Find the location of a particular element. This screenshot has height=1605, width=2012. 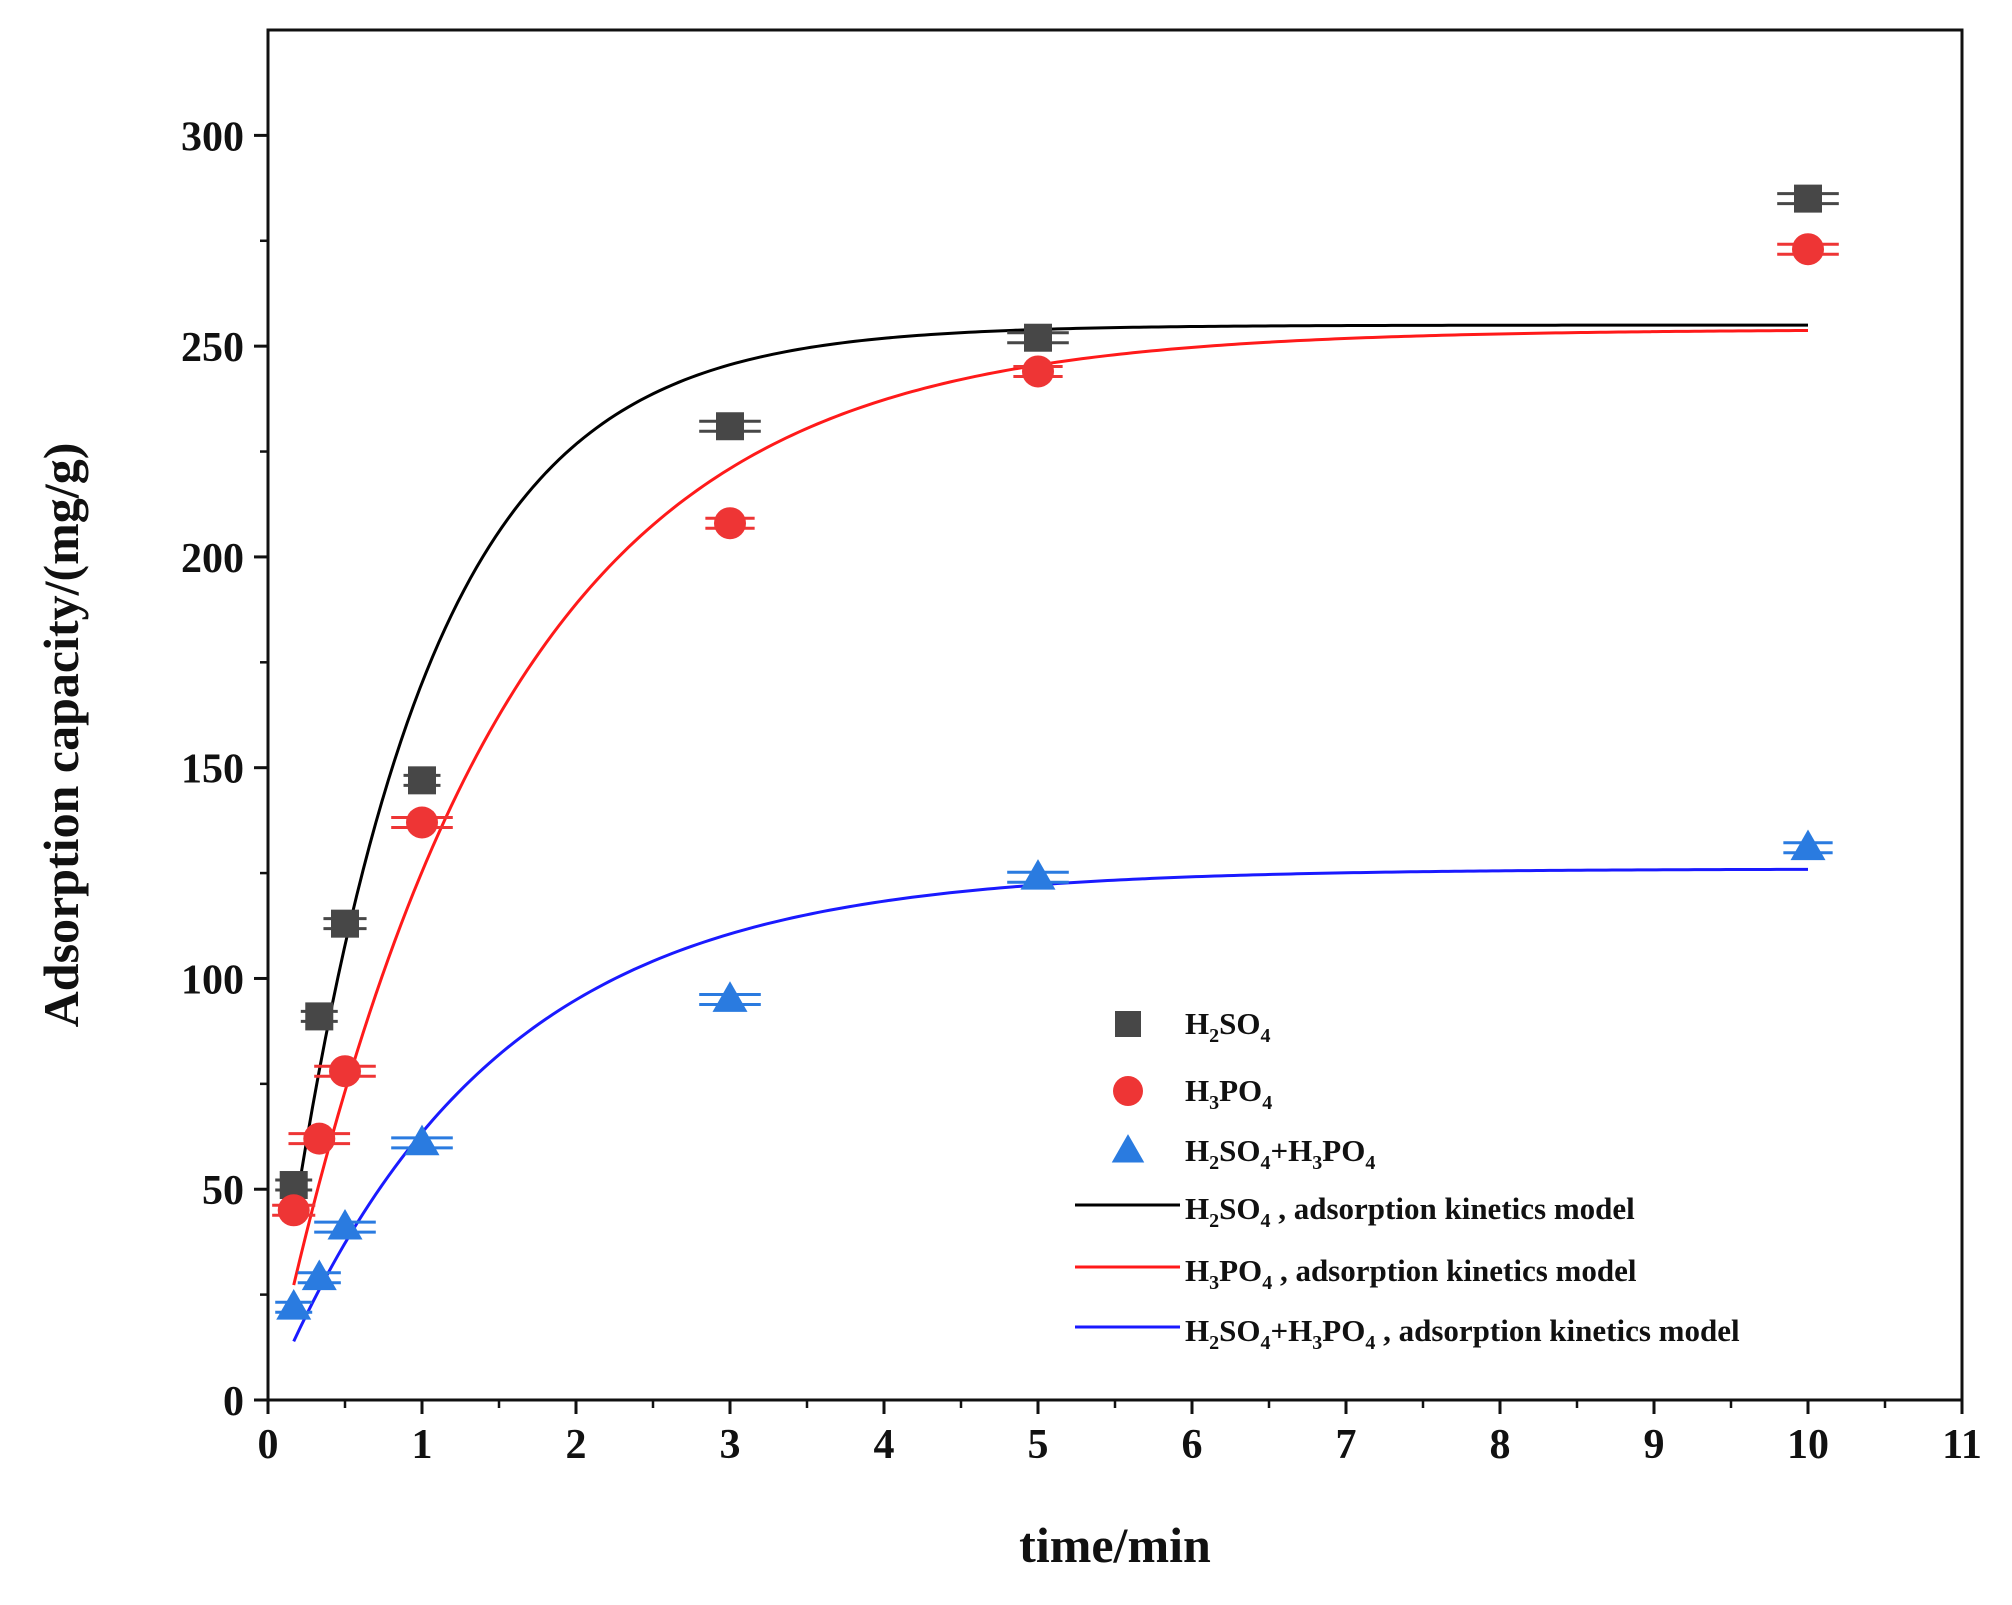

legend-entry: H2SO4 , adsorption kinetics model is located at coordinates (1410, 1211).